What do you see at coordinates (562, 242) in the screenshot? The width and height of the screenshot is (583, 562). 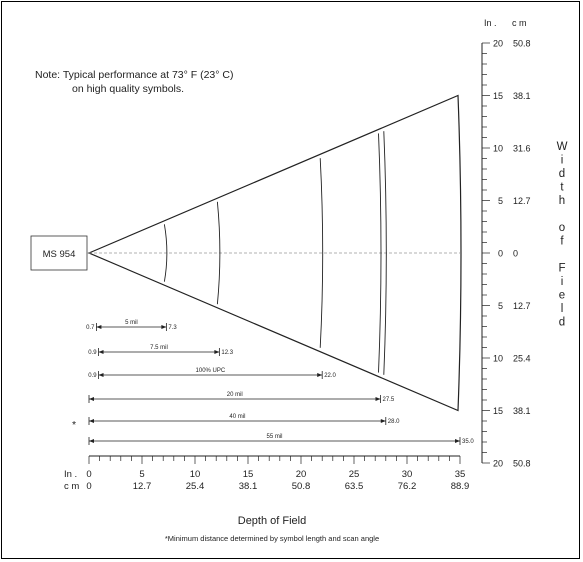 I see `y-title-letter: f` at bounding box center [562, 242].